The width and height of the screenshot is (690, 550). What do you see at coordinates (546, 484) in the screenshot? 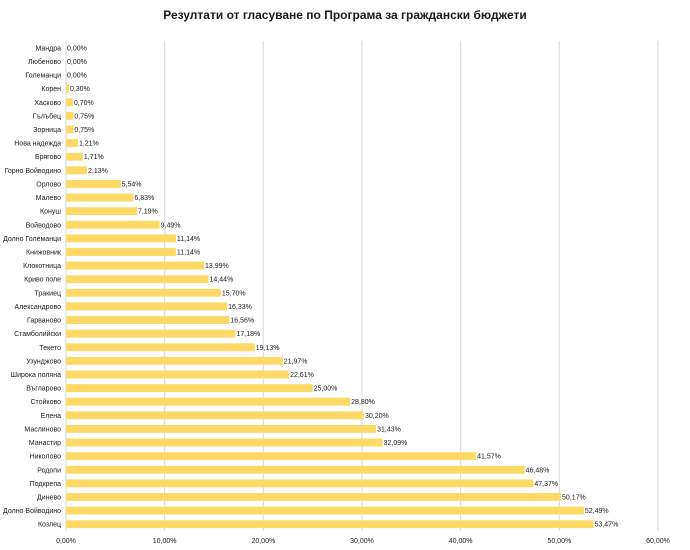
I see `data-label: 47,37%` at bounding box center [546, 484].